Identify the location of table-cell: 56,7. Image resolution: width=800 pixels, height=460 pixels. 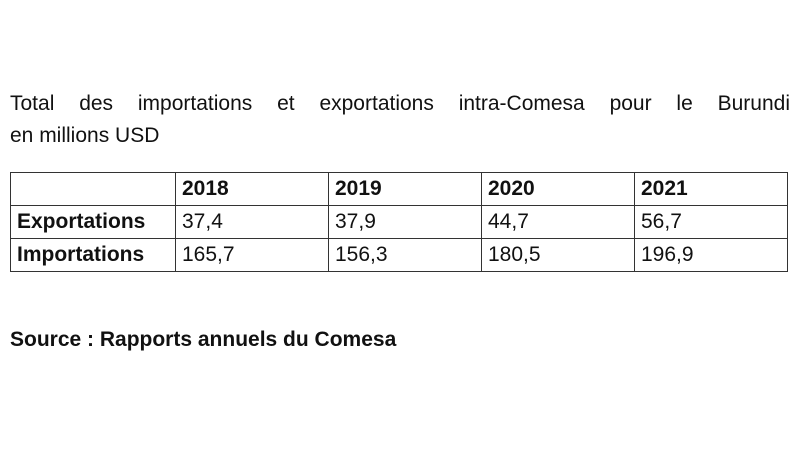
(711, 222).